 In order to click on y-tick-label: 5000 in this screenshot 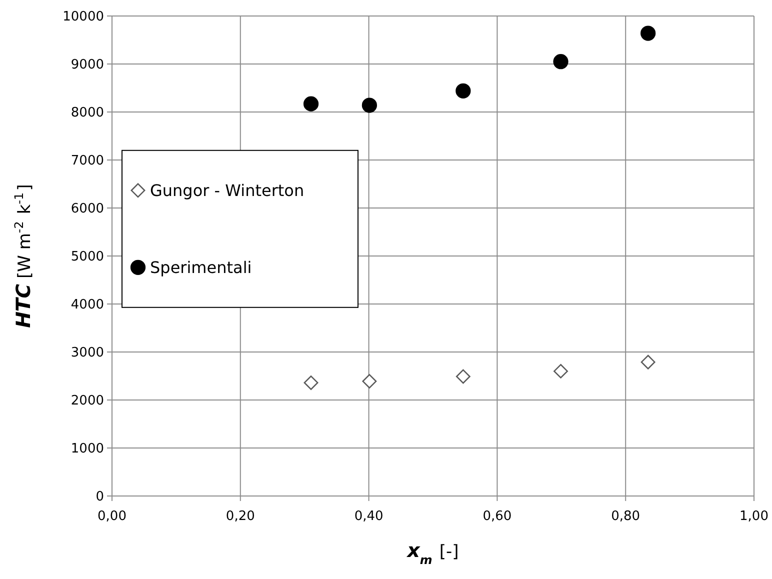, I will do `click(87, 257)`.